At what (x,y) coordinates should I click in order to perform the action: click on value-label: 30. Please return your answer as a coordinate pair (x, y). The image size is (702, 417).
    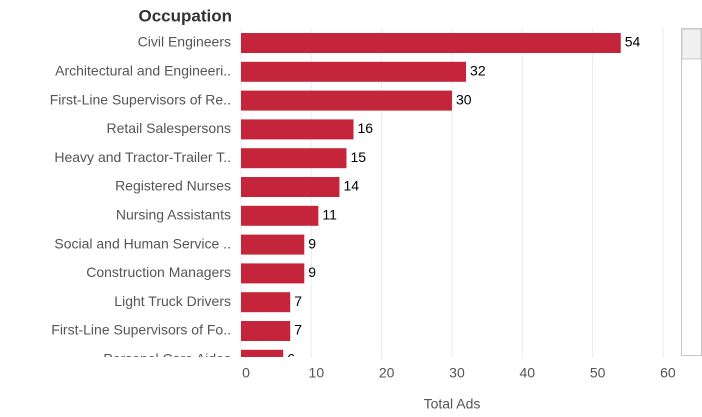
    Looking at the image, I should click on (464, 99).